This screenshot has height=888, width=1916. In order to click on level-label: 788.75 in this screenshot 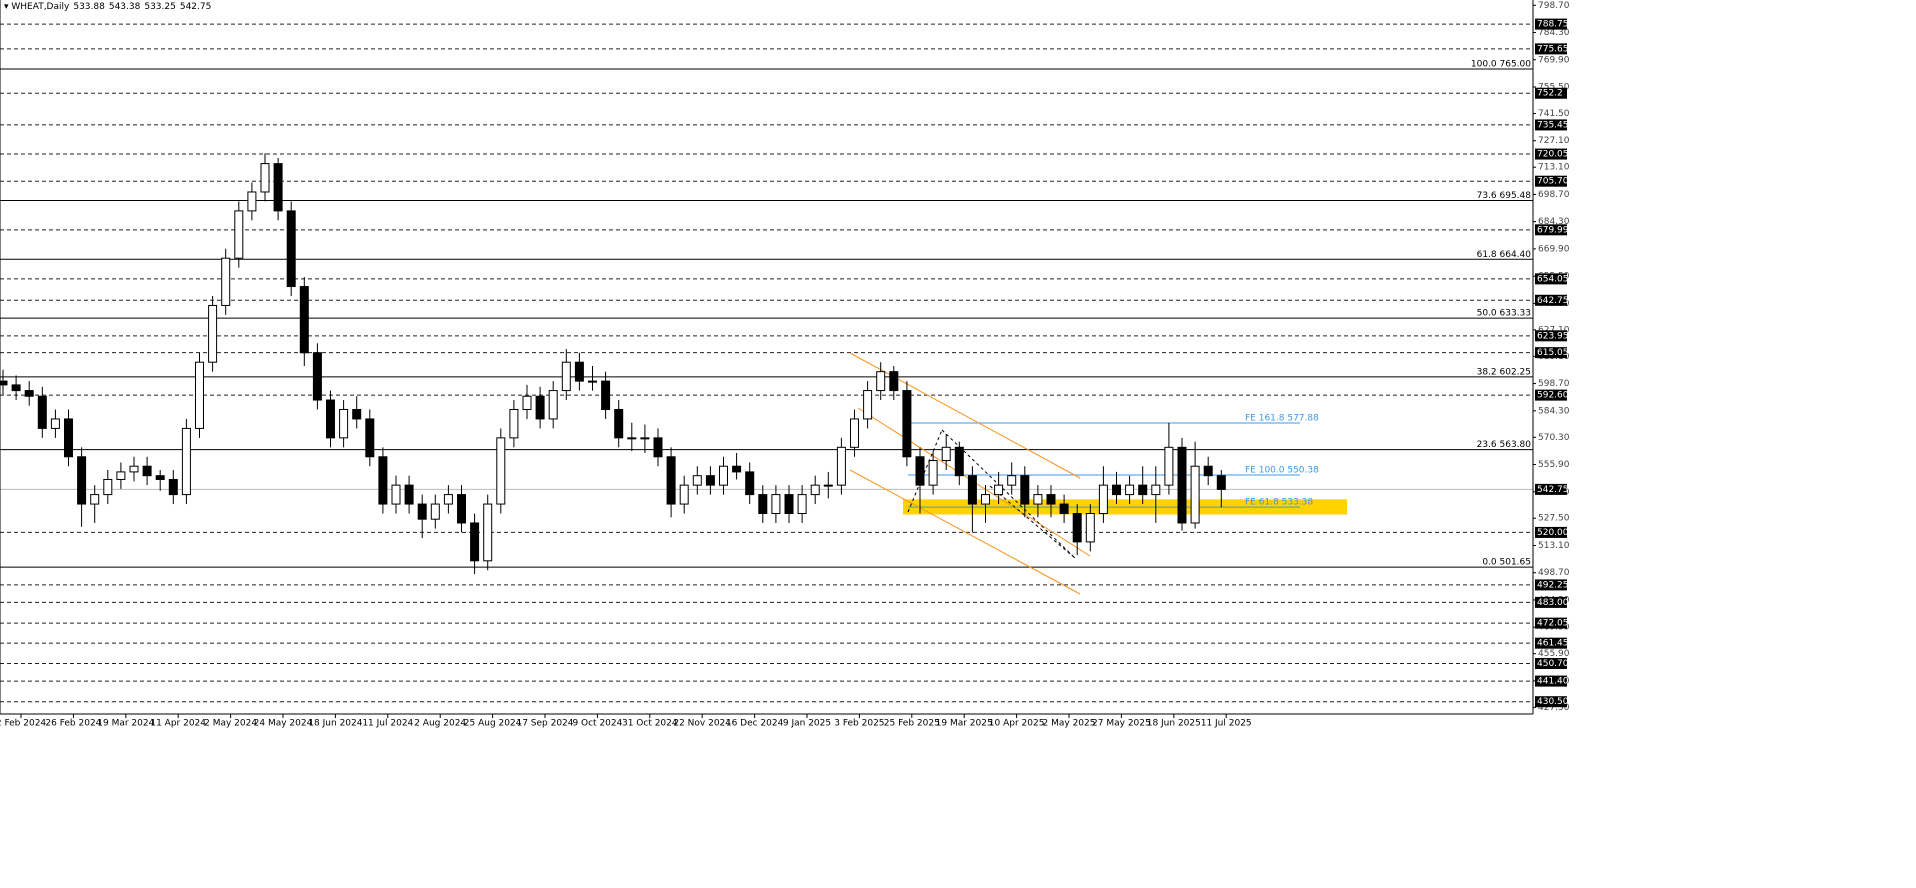, I will do `click(1553, 25)`.